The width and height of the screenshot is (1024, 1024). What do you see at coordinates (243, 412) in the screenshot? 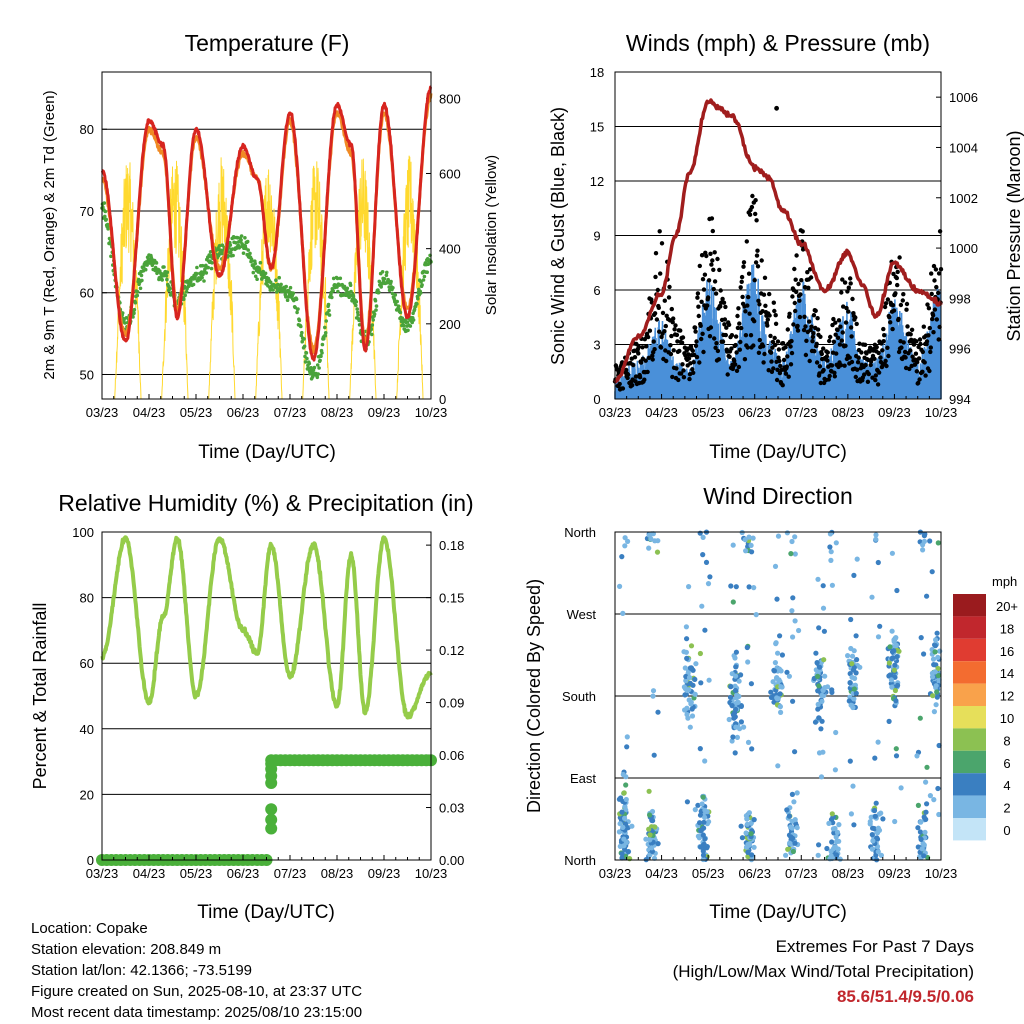
I see `temp-xtick-label: 06/23` at bounding box center [243, 412].